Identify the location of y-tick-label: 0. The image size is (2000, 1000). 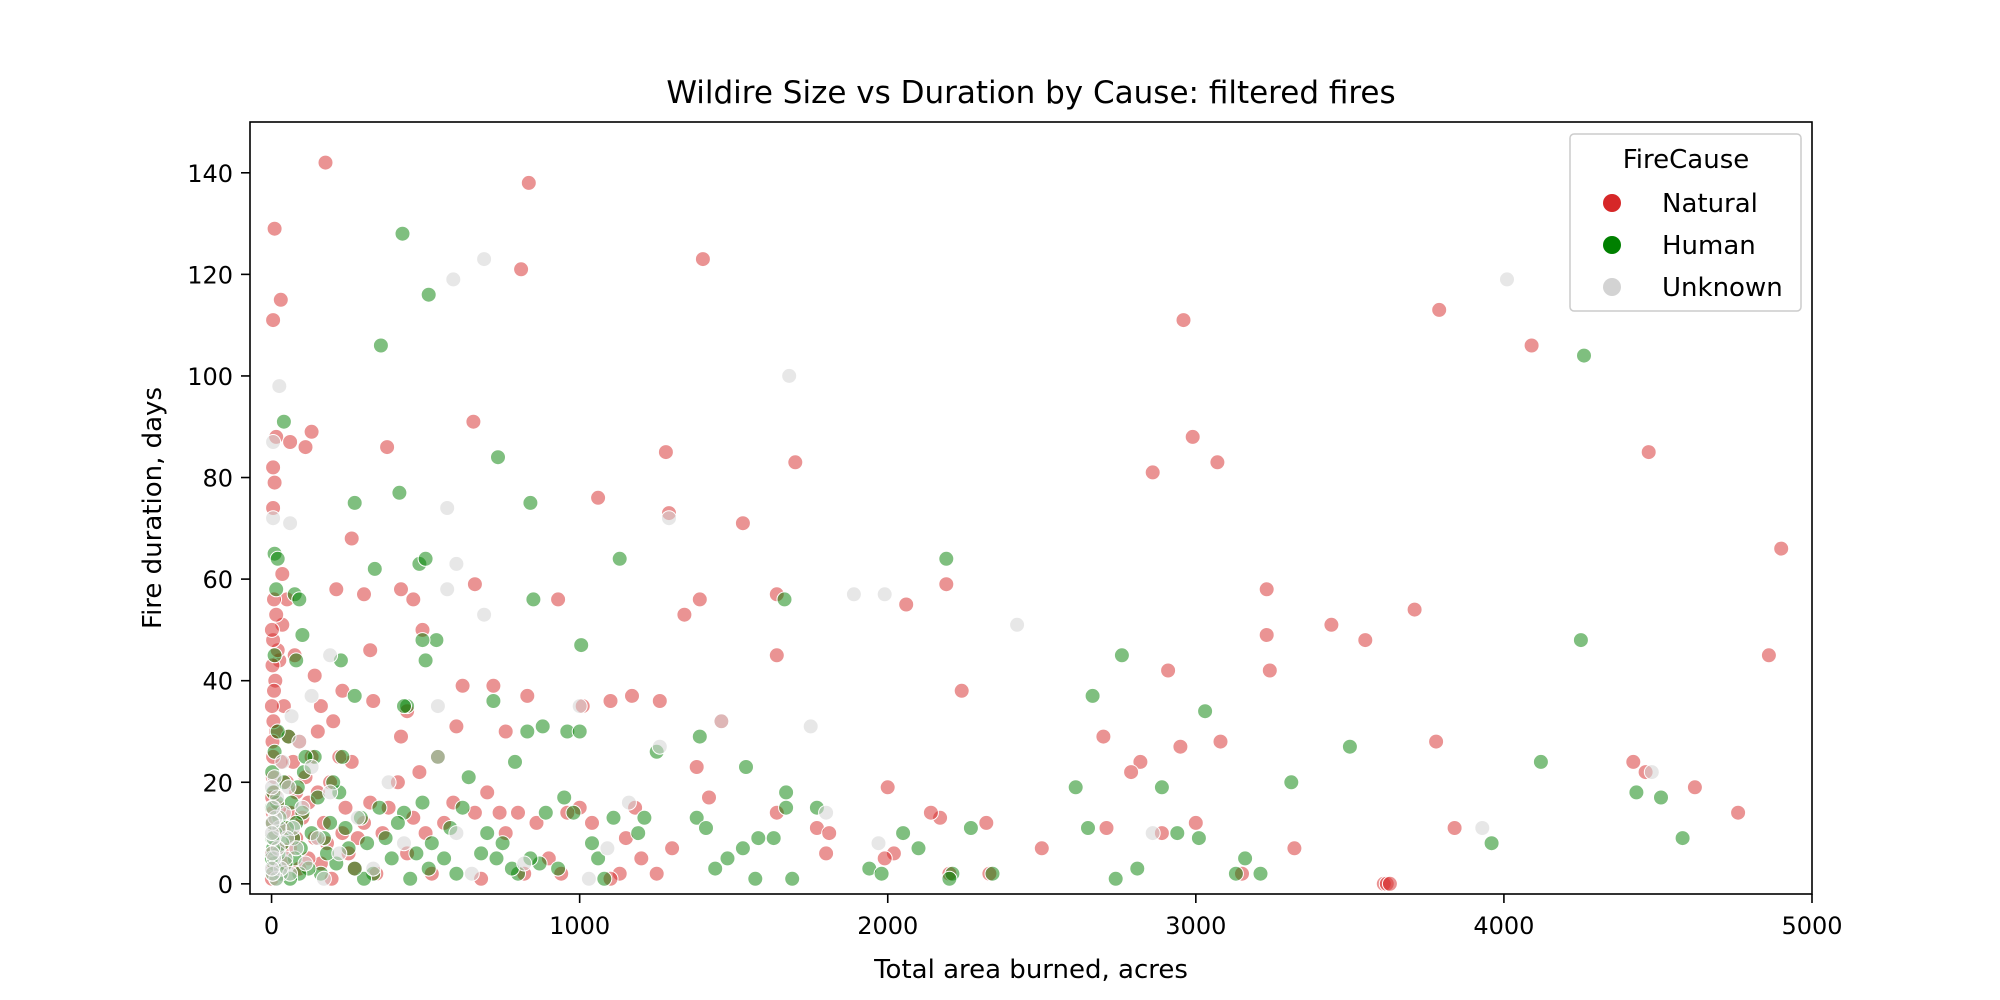
(225, 885).